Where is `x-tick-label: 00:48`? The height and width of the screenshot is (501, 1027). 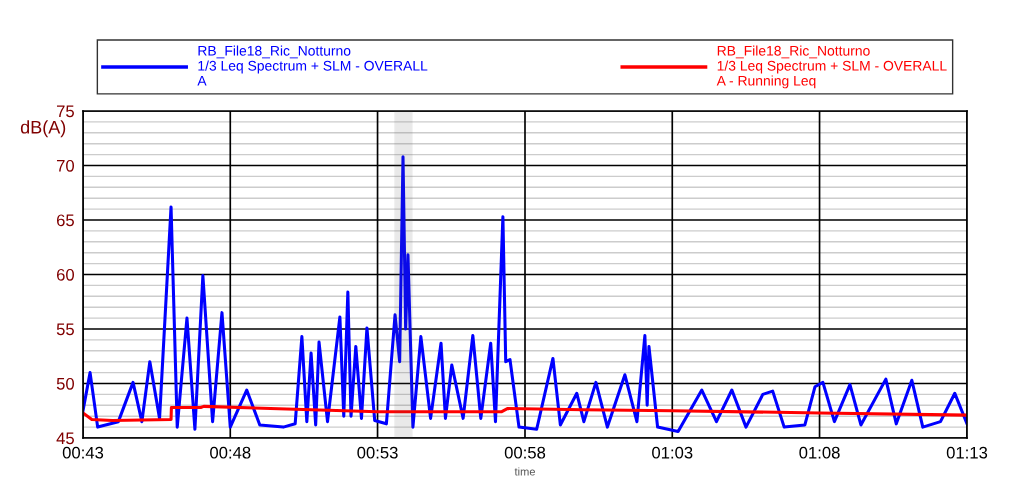 x-tick-label: 00:48 is located at coordinates (230, 452).